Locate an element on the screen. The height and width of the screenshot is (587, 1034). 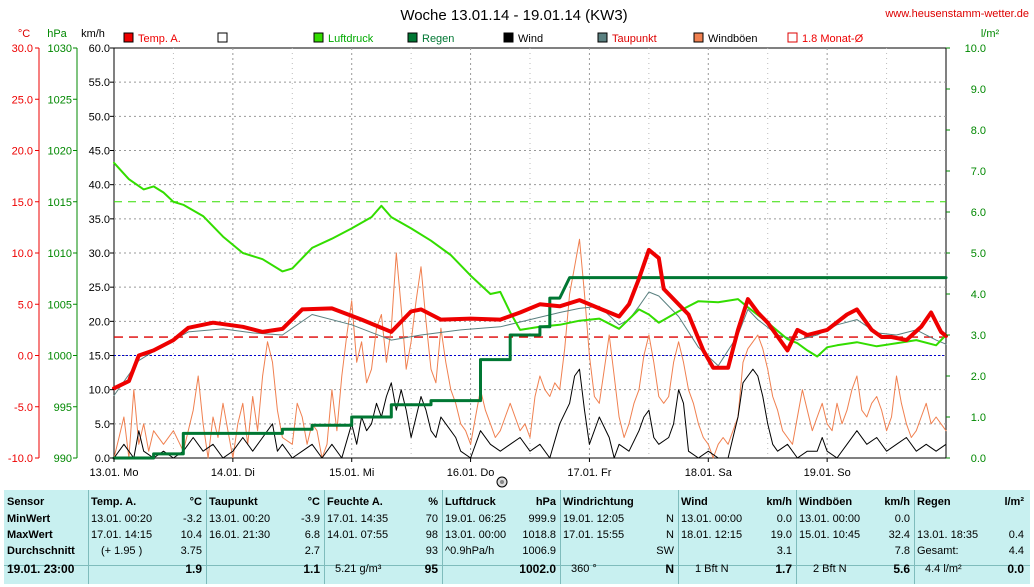
windrichtung-max-time: 17.01. 15:55 is located at coordinates (594, 535).